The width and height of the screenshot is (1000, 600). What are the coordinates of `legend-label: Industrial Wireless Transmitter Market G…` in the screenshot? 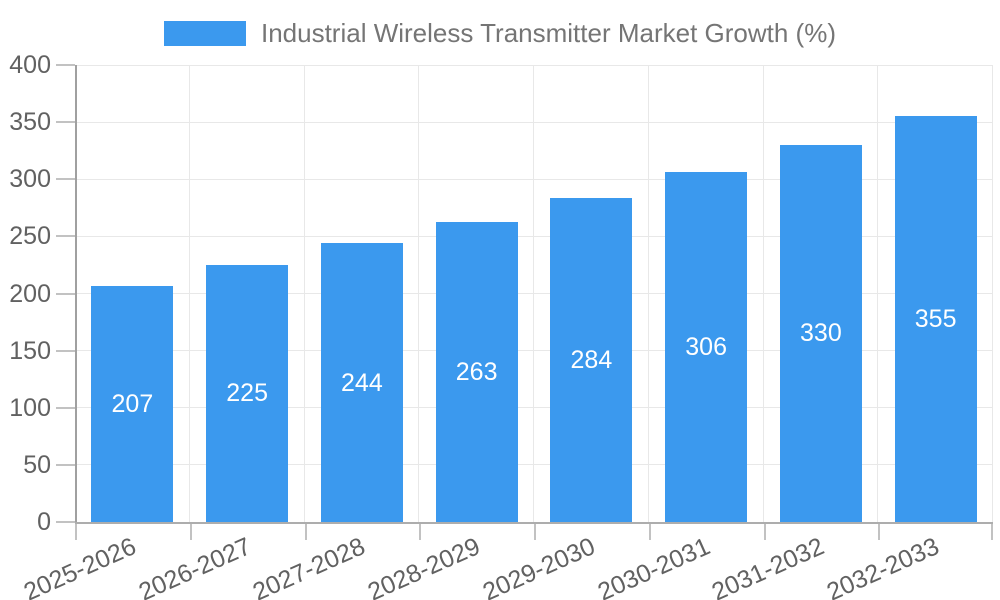 It's located at (548, 32).